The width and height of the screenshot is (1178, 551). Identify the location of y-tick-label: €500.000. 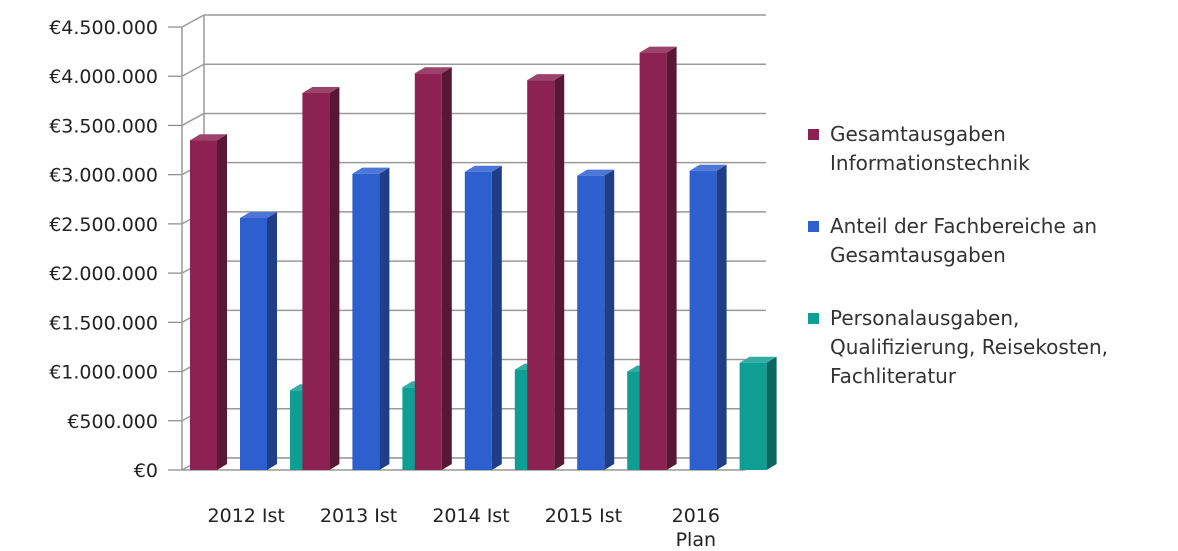
(112, 422).